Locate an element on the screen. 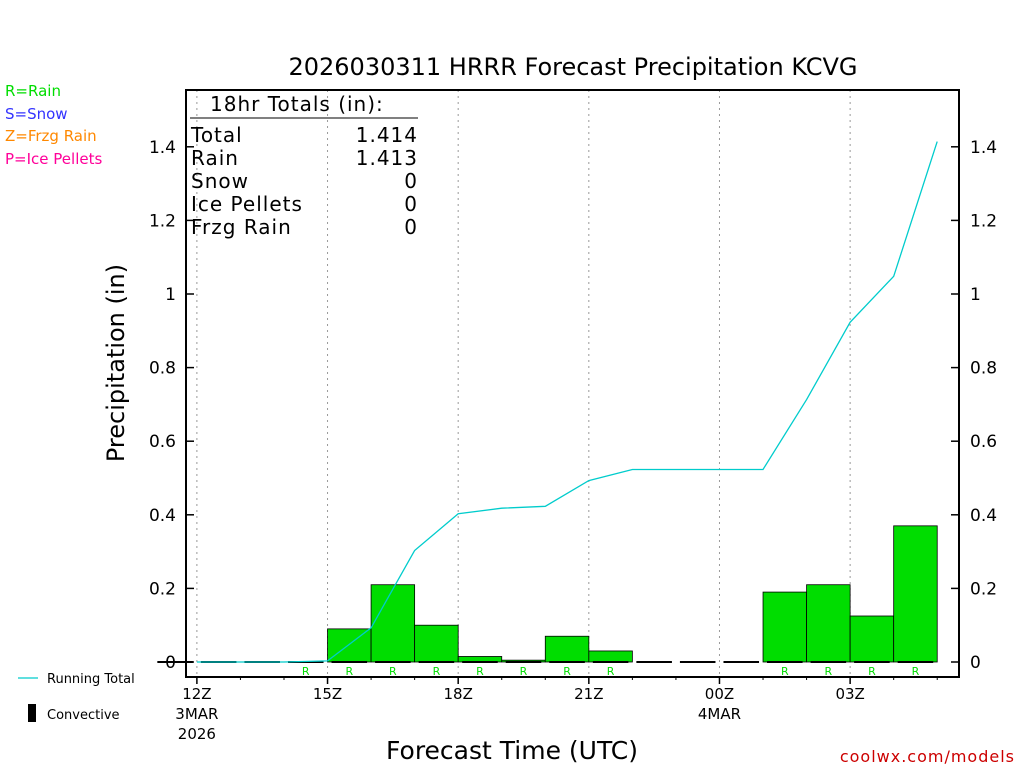 This screenshot has height=768, width=1024. x-tick-label-12Z: 12Z is located at coordinates (196, 694).